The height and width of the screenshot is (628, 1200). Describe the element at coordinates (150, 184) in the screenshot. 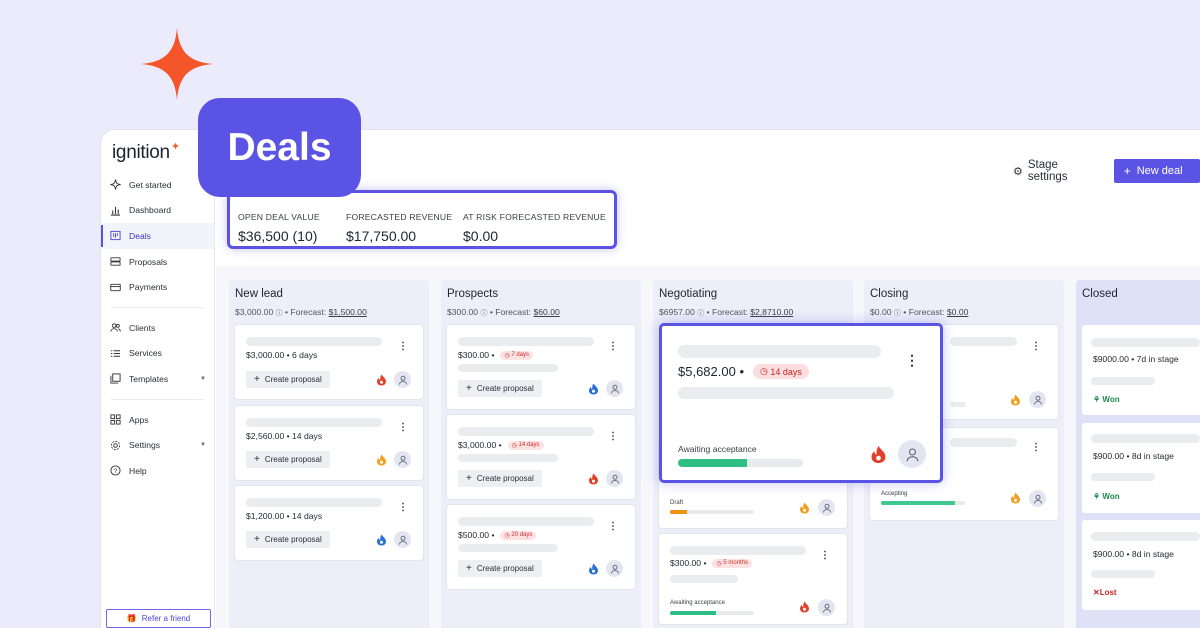

I see `sidebar-item-label: Get started` at that location.